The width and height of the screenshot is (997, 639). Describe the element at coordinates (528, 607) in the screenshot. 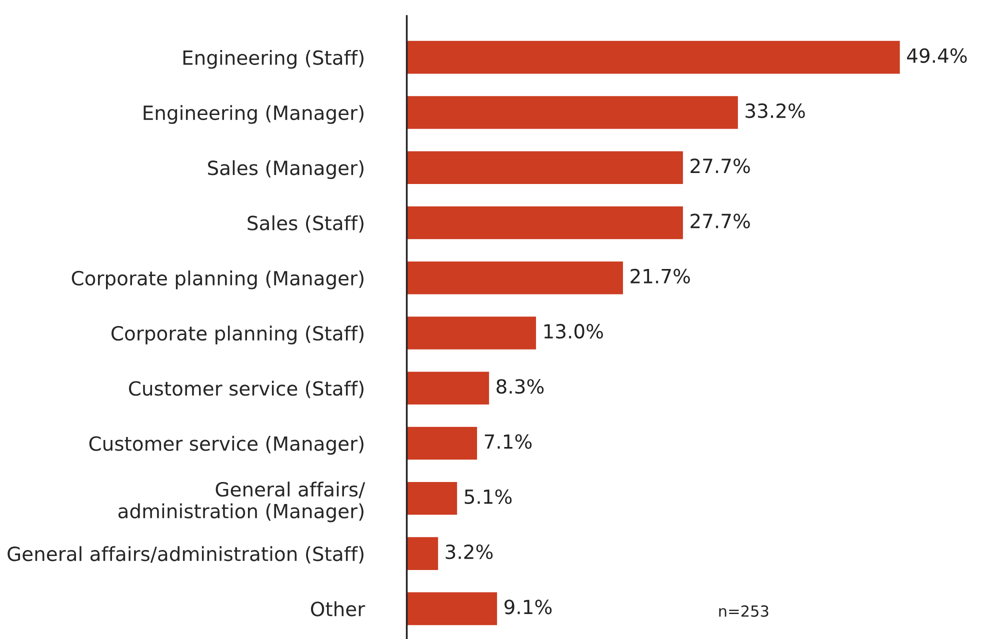

I see `data-label: 9.1%` at that location.